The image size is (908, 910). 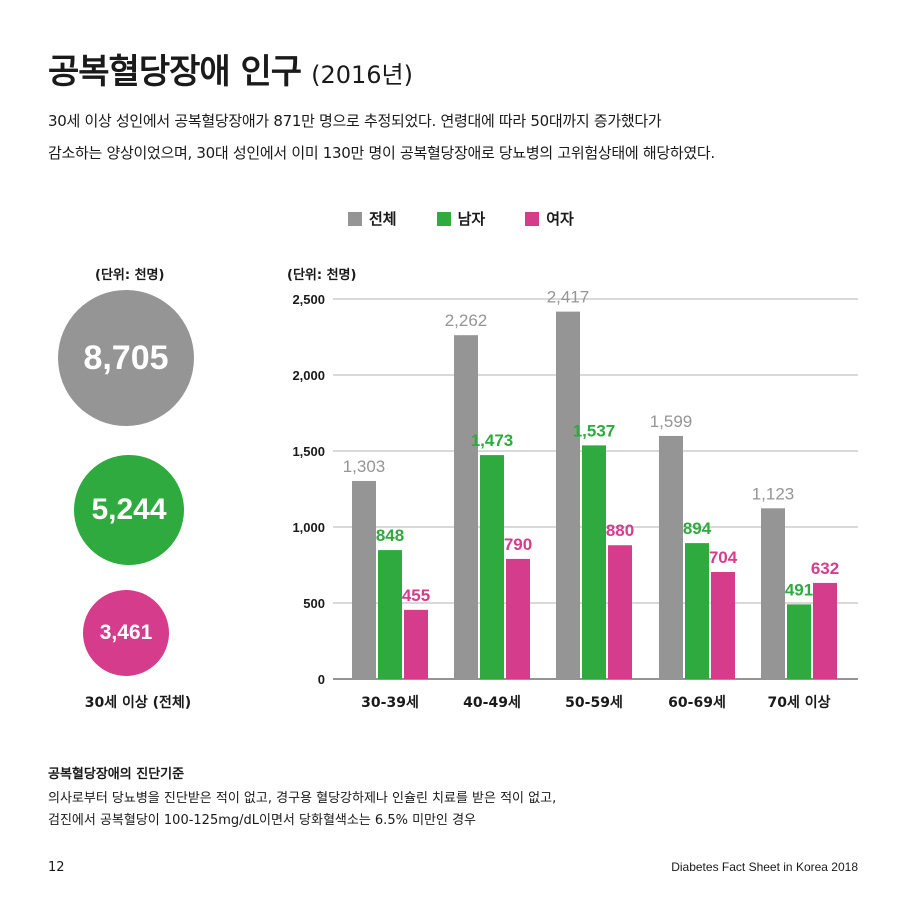 I want to click on totals-label: 30세 이상 (전체), so click(x=138, y=703).